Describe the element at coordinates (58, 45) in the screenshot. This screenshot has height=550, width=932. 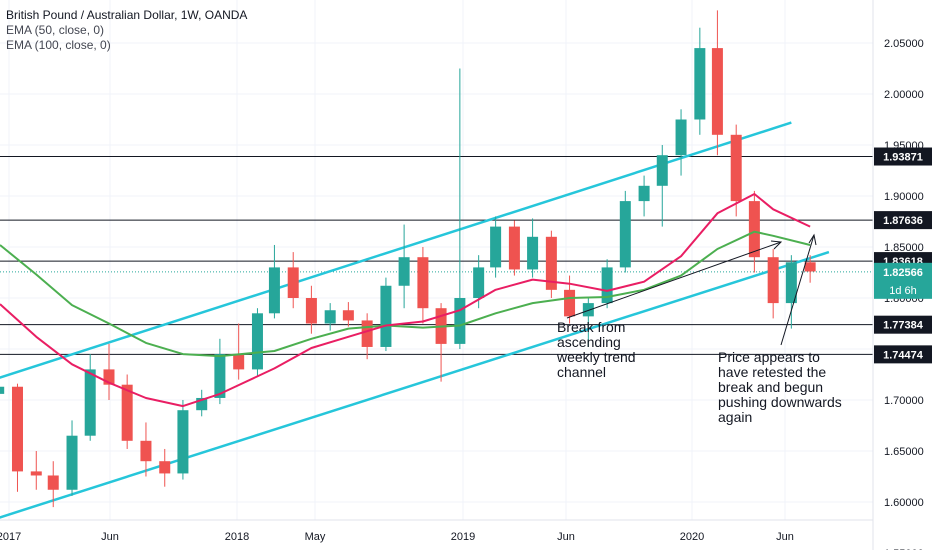
I see `legend-ema100: EMA (100, close, 0)` at that location.